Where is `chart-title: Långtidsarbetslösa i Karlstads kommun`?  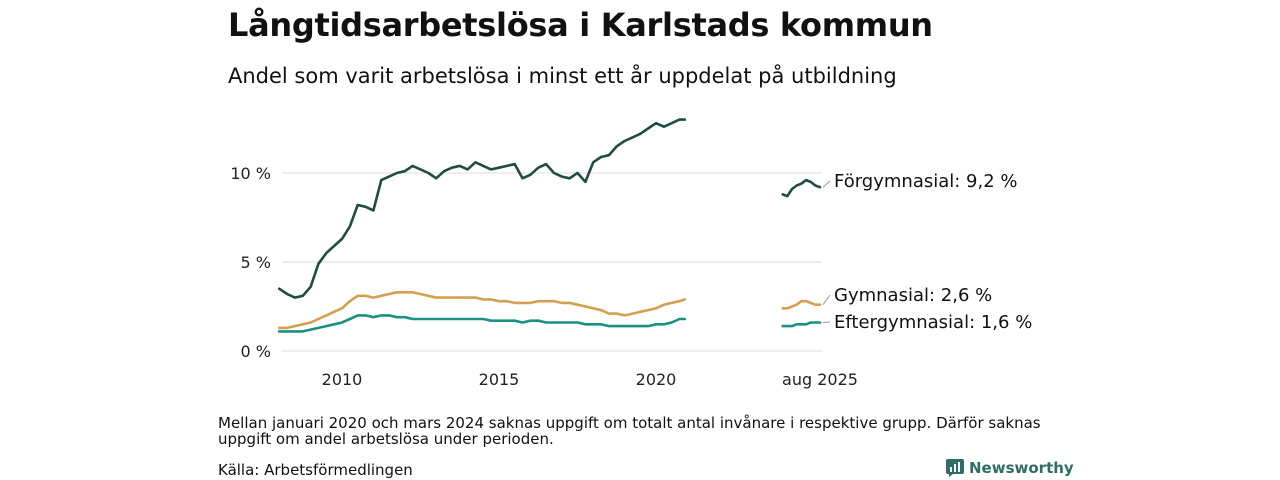
chart-title: Långtidsarbetslösa i Karlstads kommun is located at coordinates (580, 25).